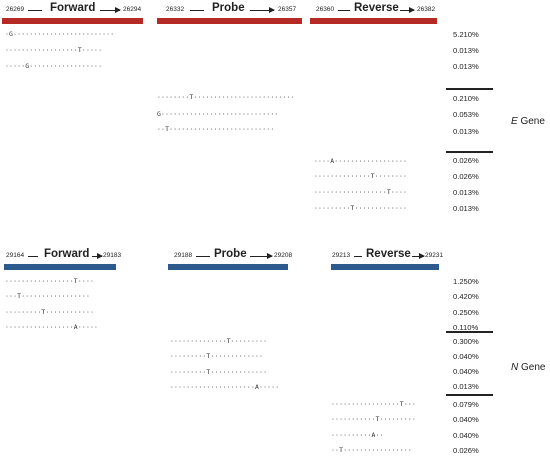 This screenshot has height=457, width=550. Describe the element at coordinates (175, 9) in the screenshot. I see `e-probe-start: 26332` at that location.